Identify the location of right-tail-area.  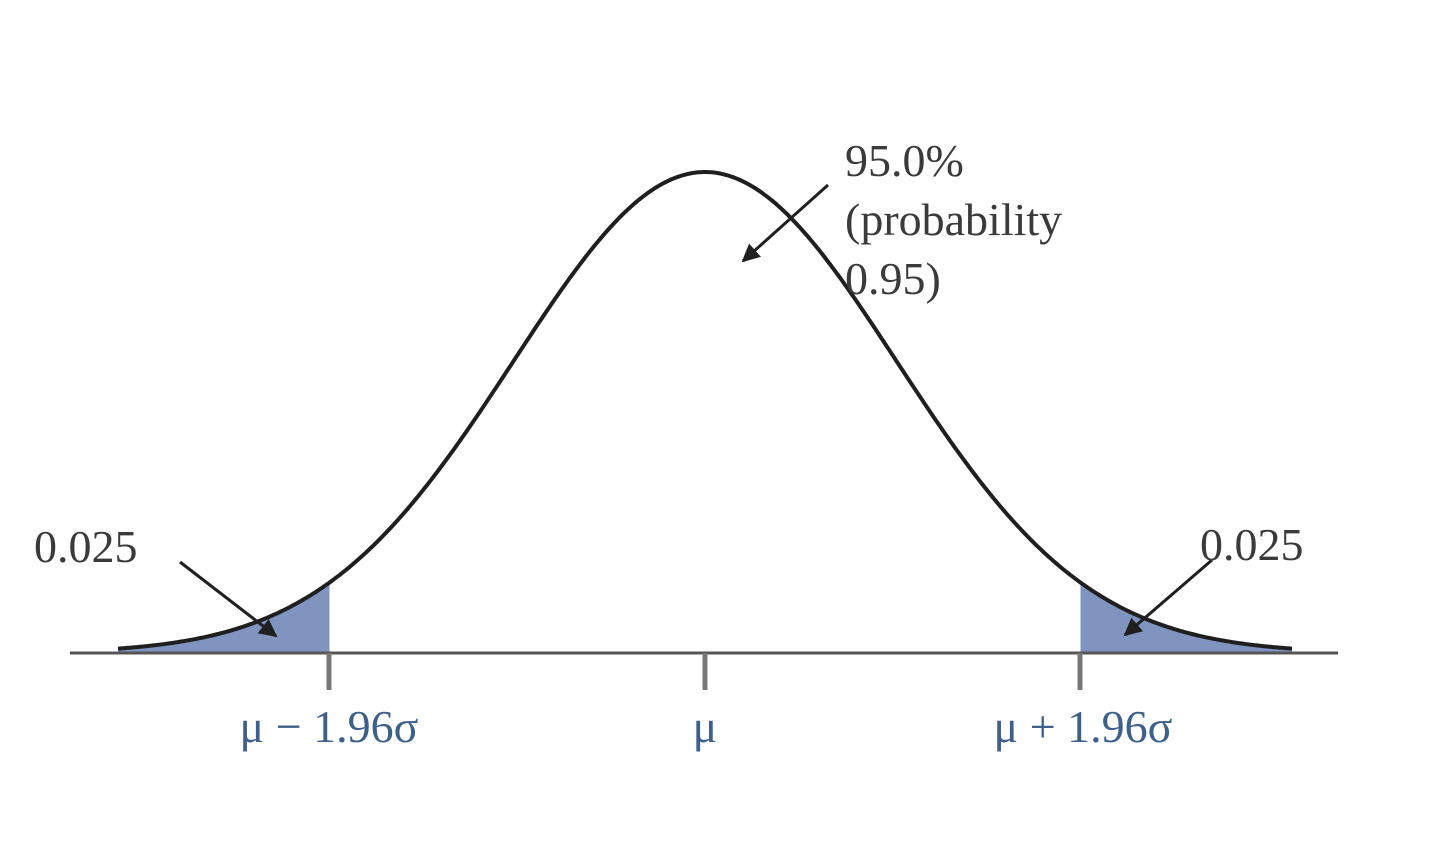
(1186, 617).